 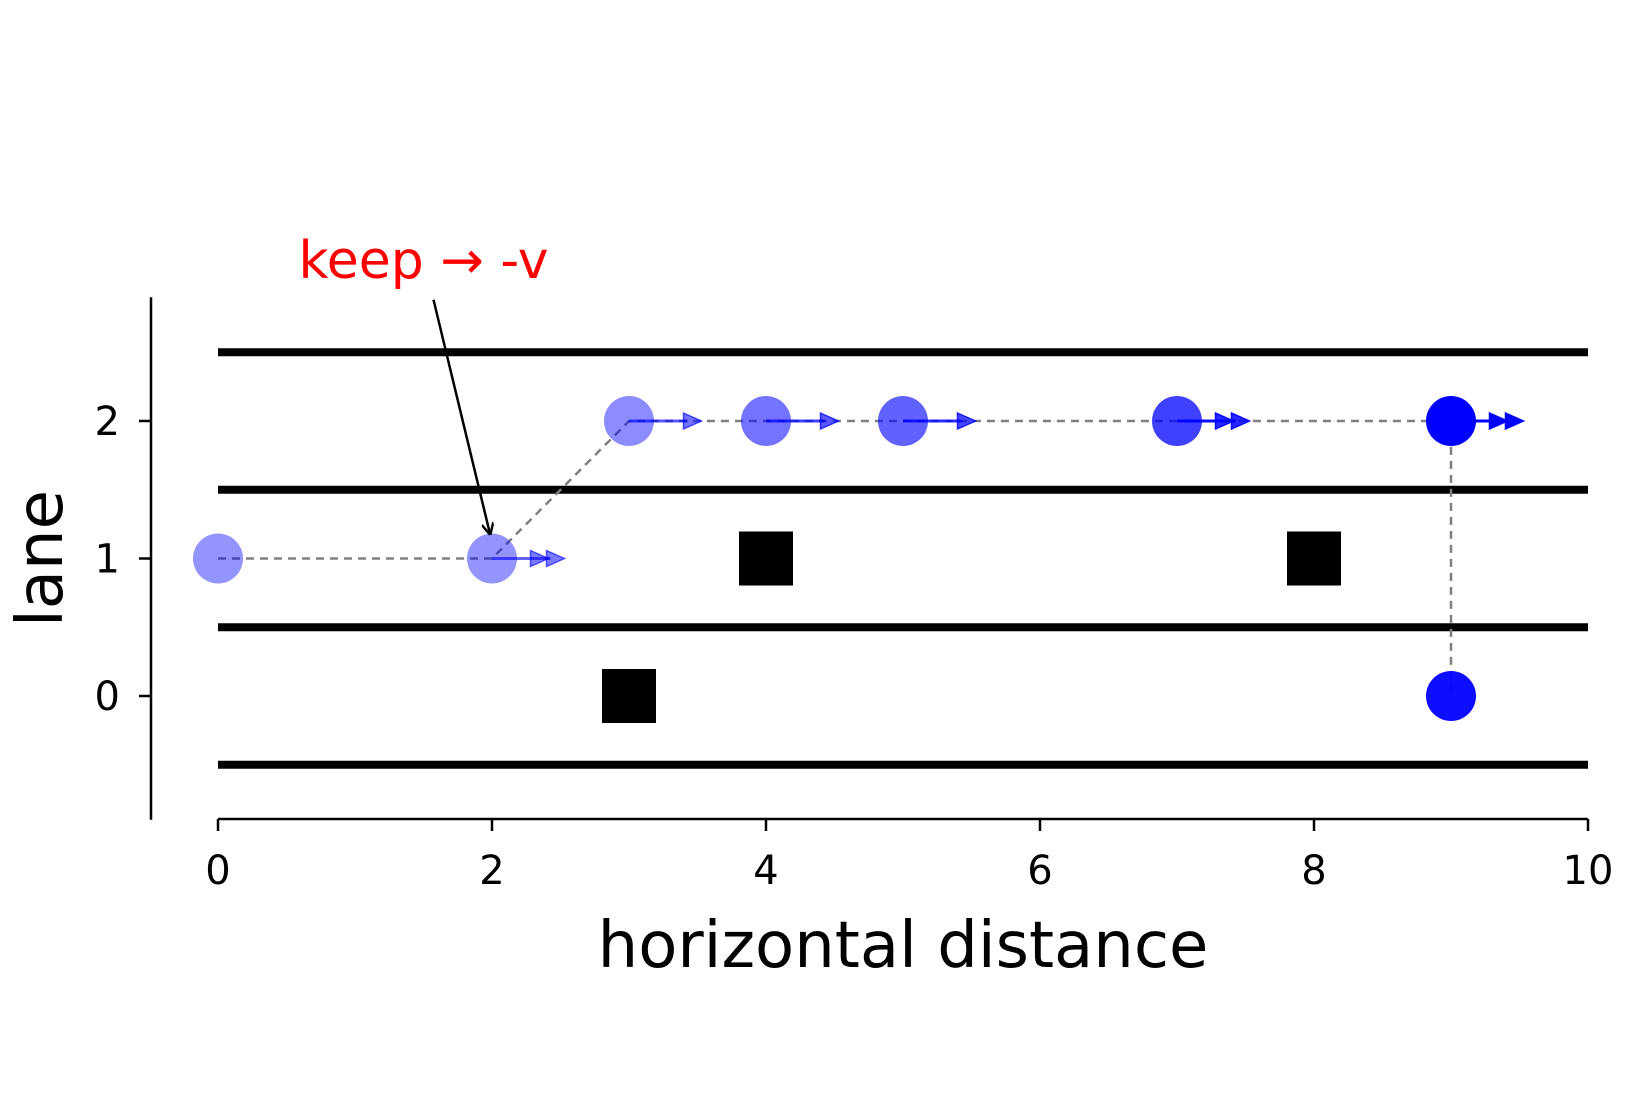 What do you see at coordinates (217, 871) in the screenshot?
I see `x-tick-label-0: 0` at bounding box center [217, 871].